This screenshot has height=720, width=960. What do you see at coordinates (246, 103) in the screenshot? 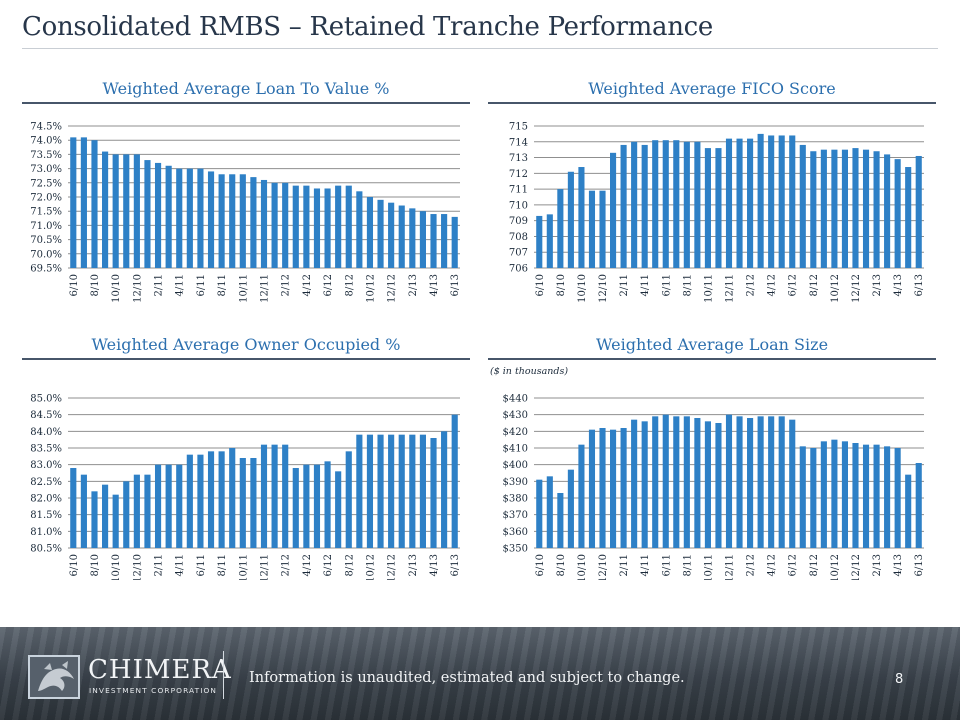
I see `ltv-chart-title-rule` at bounding box center [246, 103].